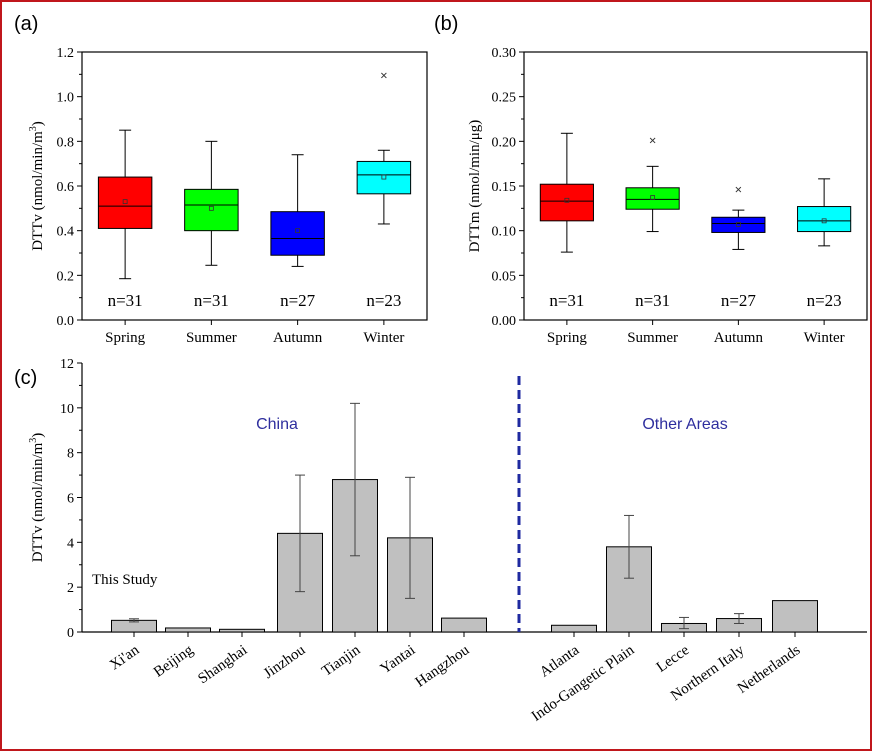 The width and height of the screenshot is (872, 751). What do you see at coordinates (70, 588) in the screenshot?
I see `y-tick-label: 2` at bounding box center [70, 588].